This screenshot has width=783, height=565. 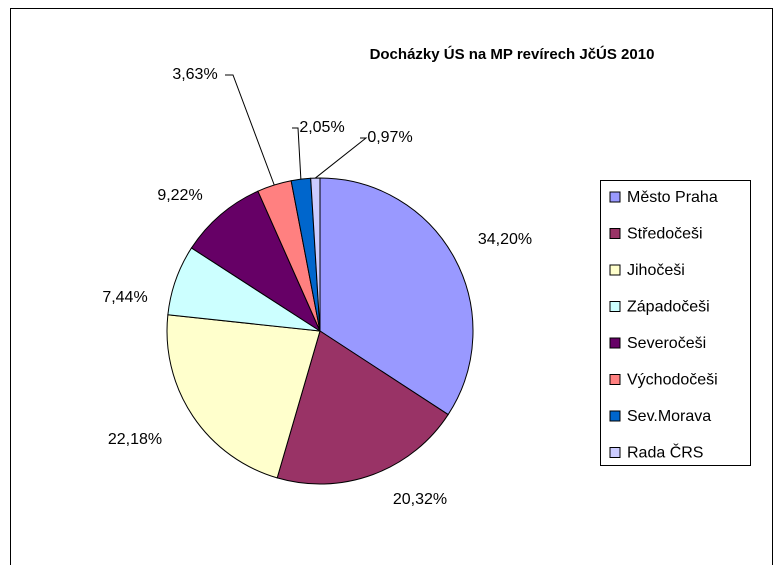 What do you see at coordinates (179, 195) in the screenshot?
I see `data-label: 9,22%` at bounding box center [179, 195].